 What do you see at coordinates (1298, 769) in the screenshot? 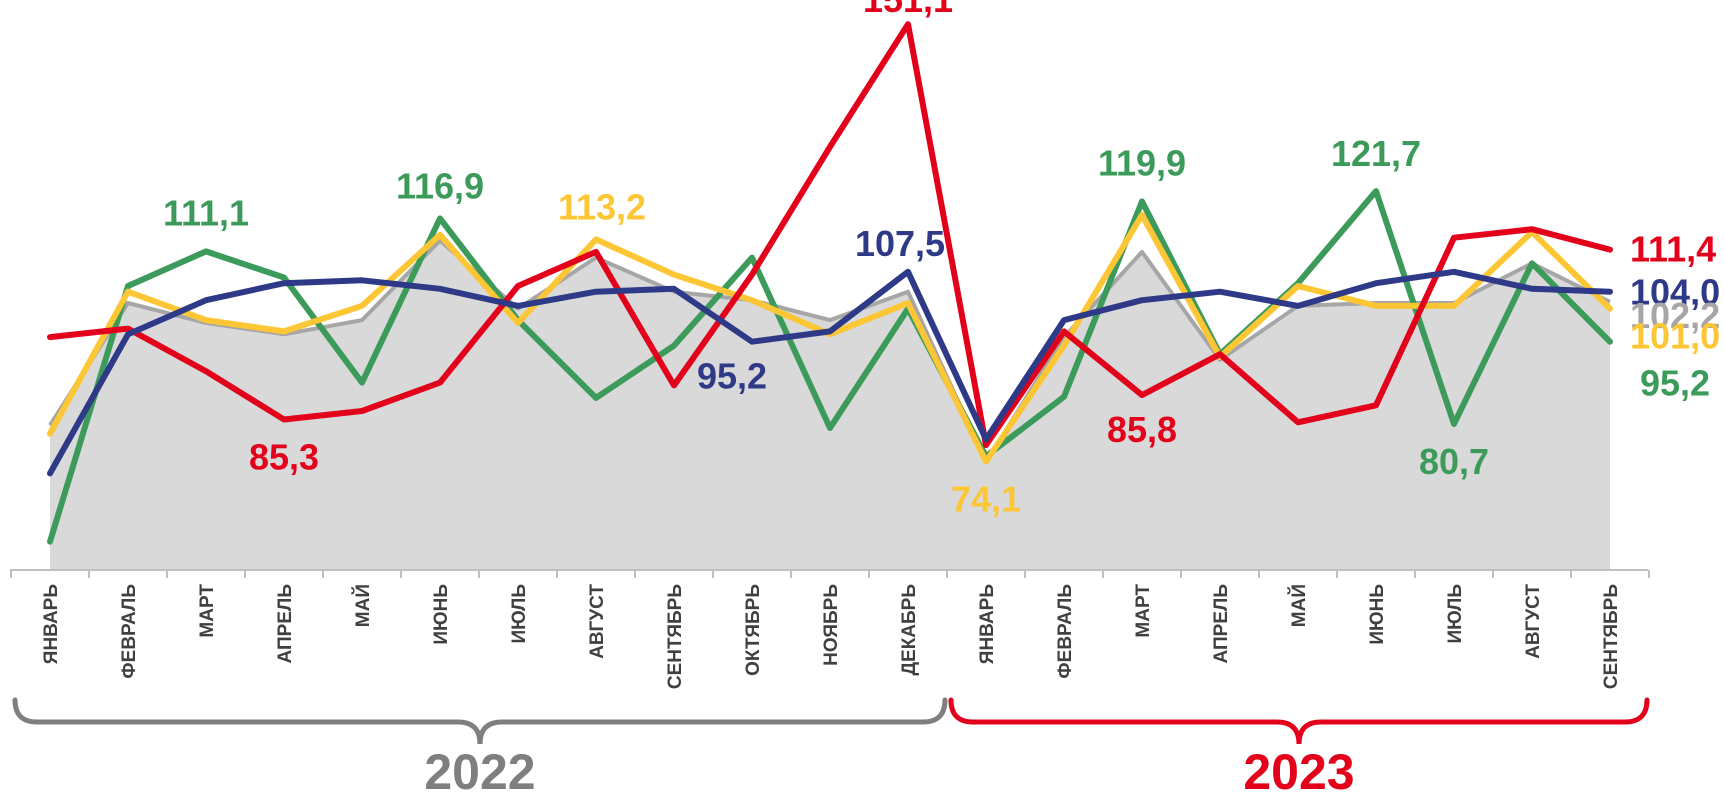
I see `year-label-2023: 2023` at bounding box center [1298, 769].